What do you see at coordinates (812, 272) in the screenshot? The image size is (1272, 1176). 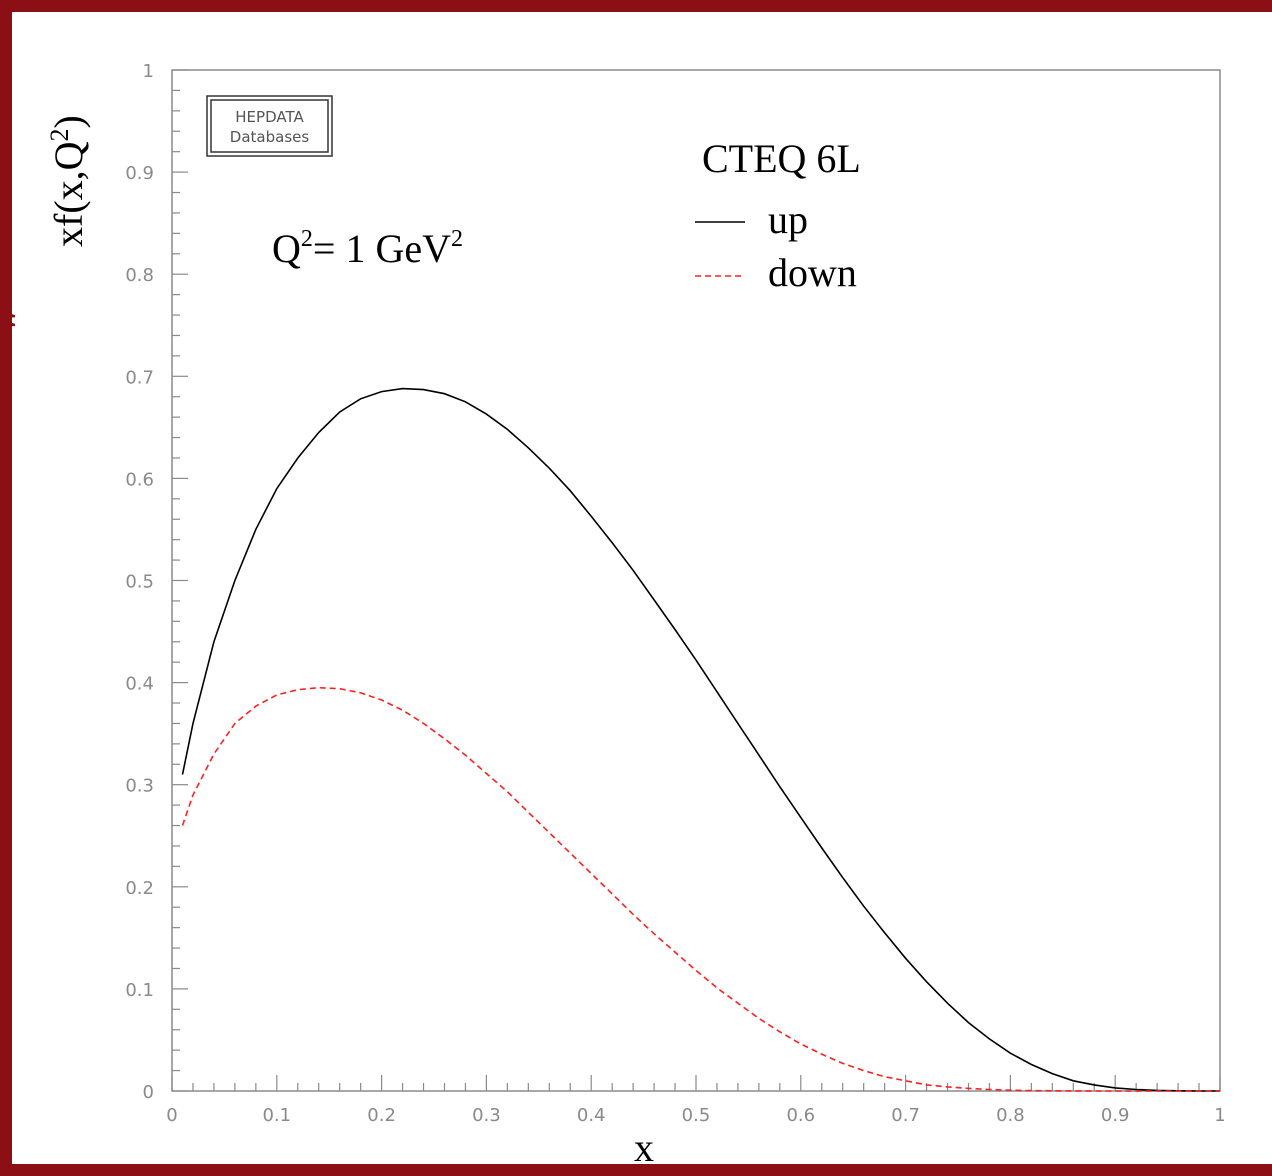 I see `legend-label-down: down` at bounding box center [812, 272].